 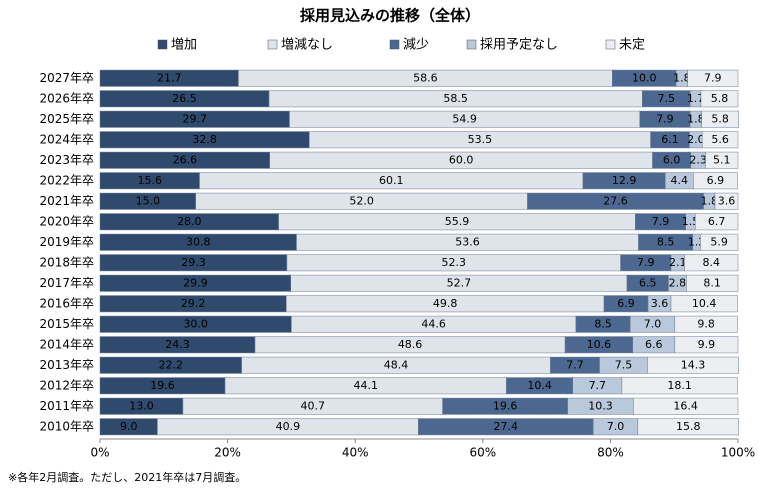 What do you see at coordinates (66, 78) in the screenshot?
I see `y-tick-label: 2027年卒` at bounding box center [66, 78].